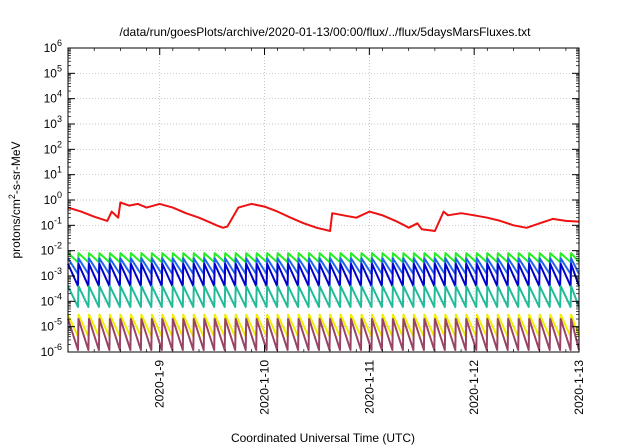 The image size is (640, 448). I want to click on y-tick-label: 10⁻¹, so click(51, 223).